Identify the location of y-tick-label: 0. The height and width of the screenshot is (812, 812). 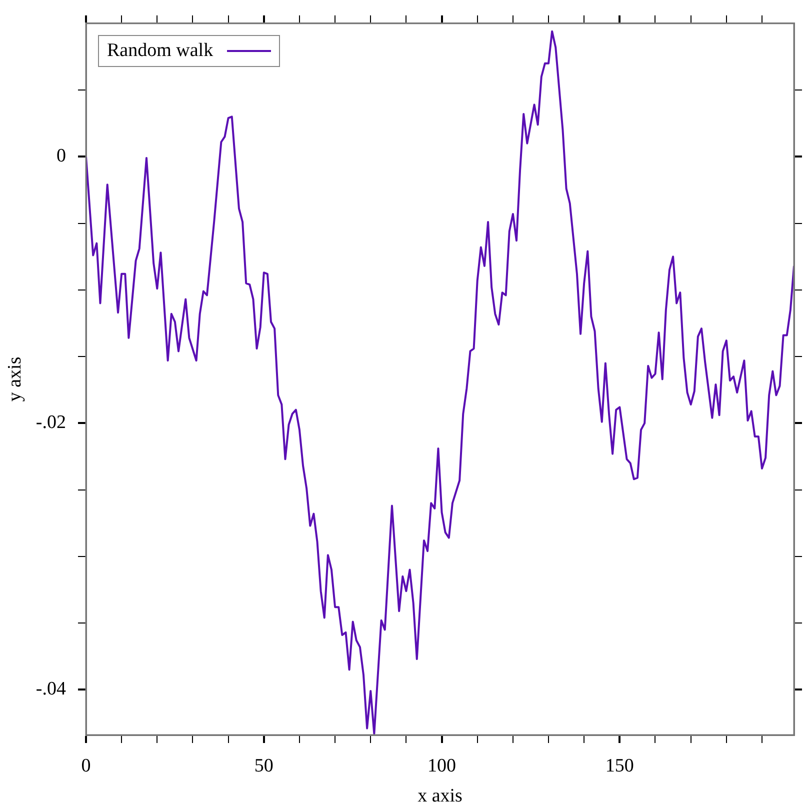
(61, 156).